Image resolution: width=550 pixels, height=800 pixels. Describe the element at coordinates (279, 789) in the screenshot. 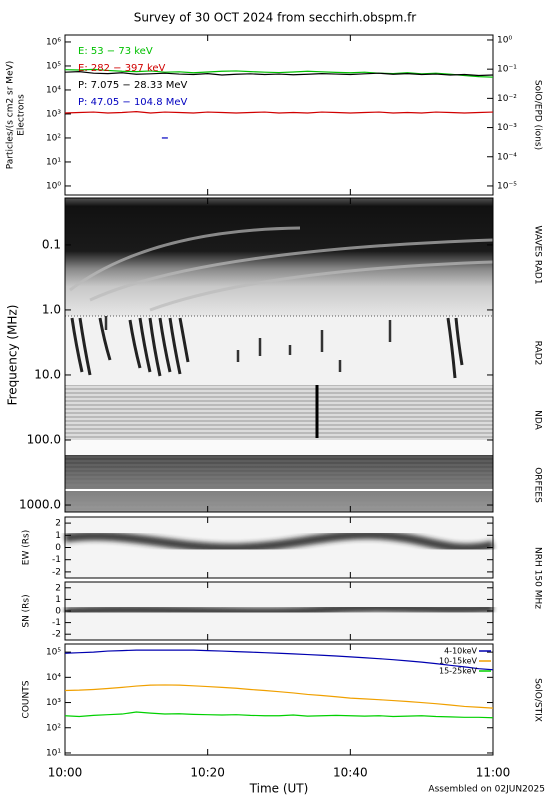

I see `x-axis-label: Time (UT)` at that location.